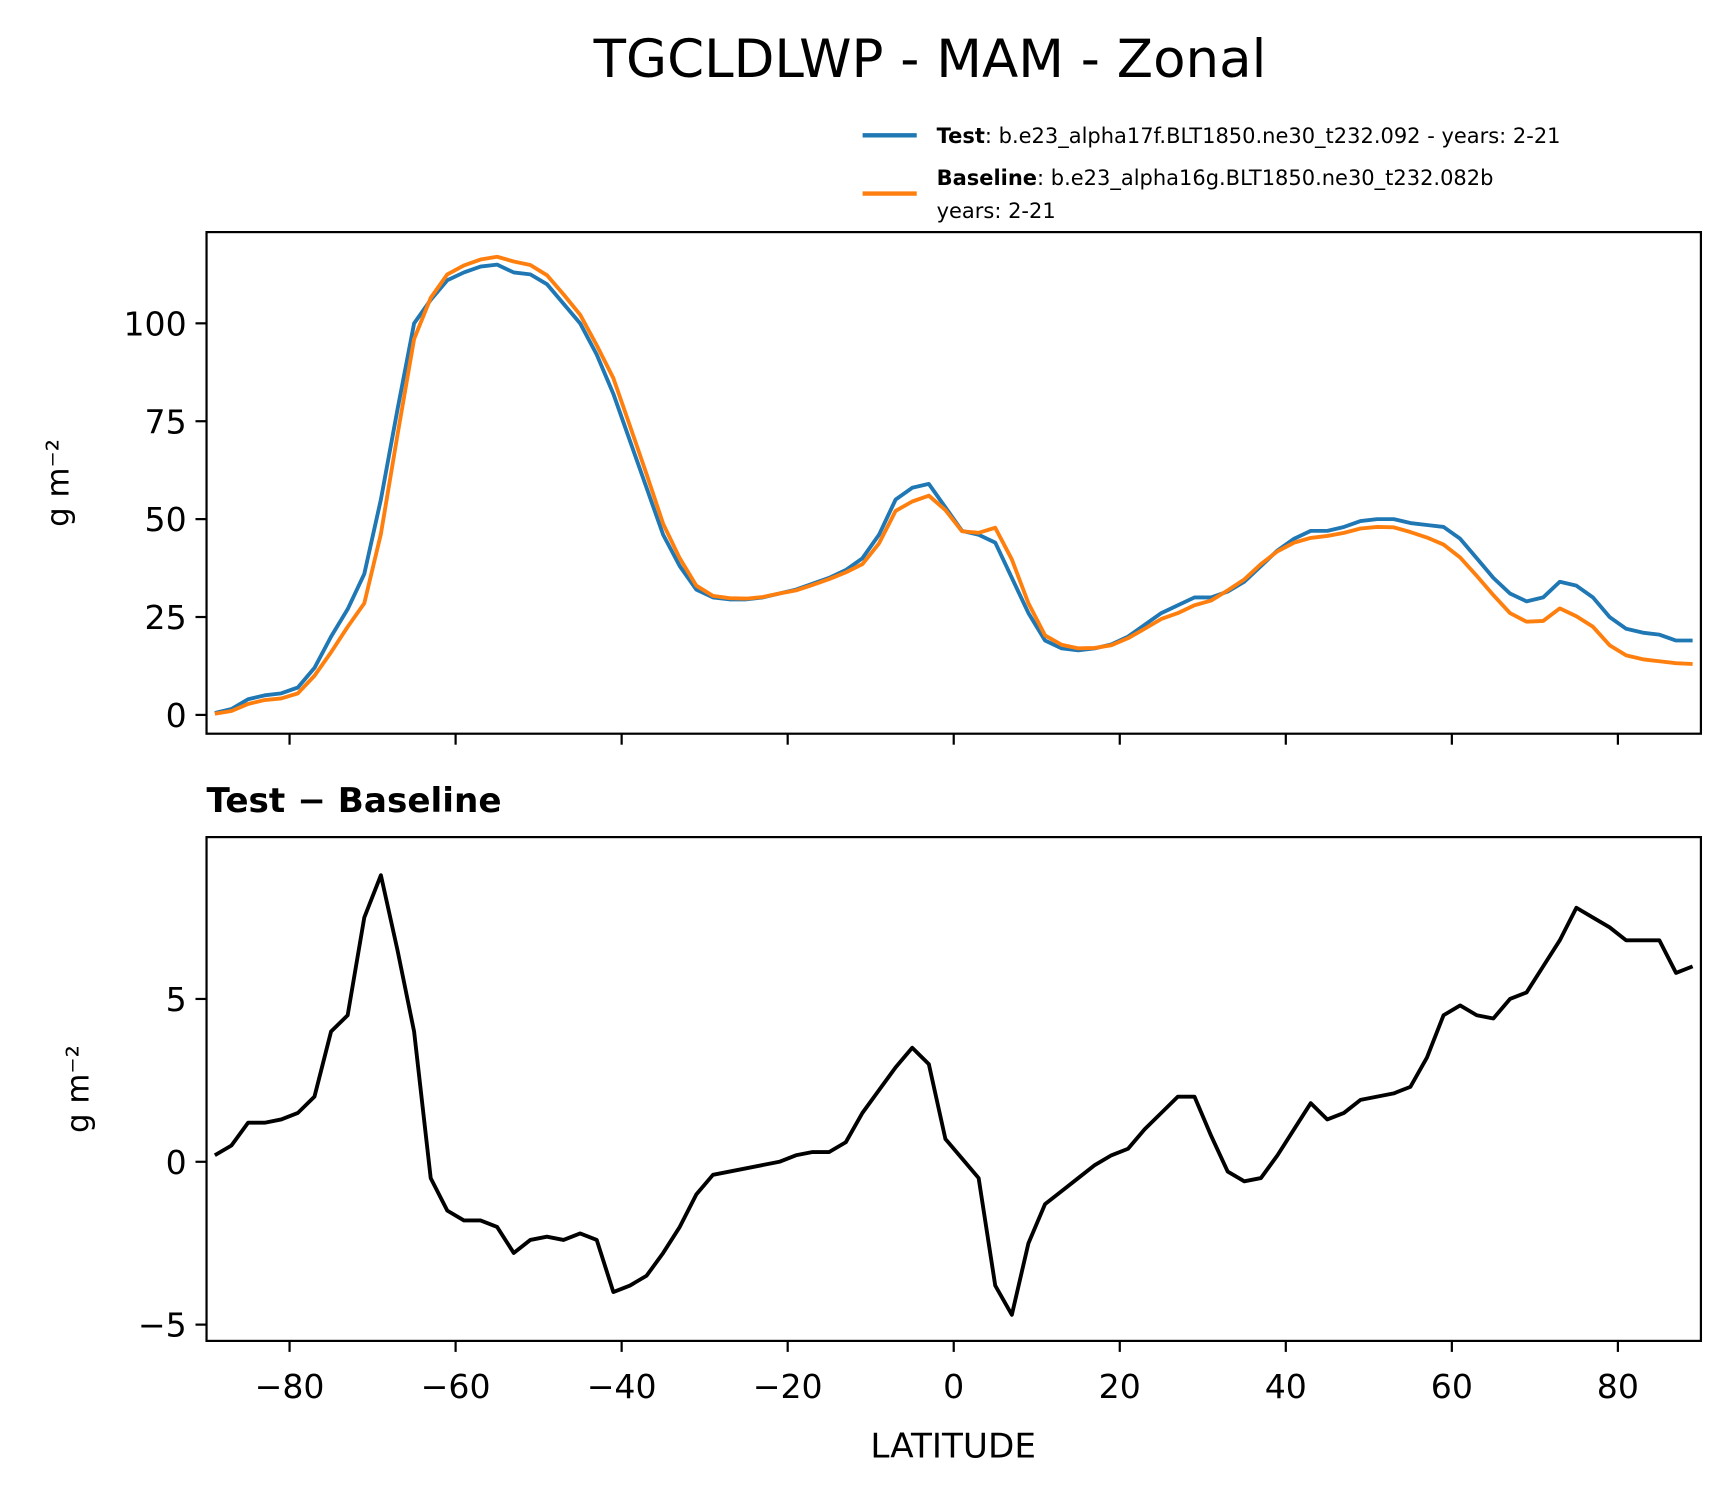 Image resolution: width=1723 pixels, height=1496 pixels. Describe the element at coordinates (1265, 178) in the screenshot. I see `legend-text: : b.e23_alpha16g.BLT1850.ne30_t232.082b` at that location.